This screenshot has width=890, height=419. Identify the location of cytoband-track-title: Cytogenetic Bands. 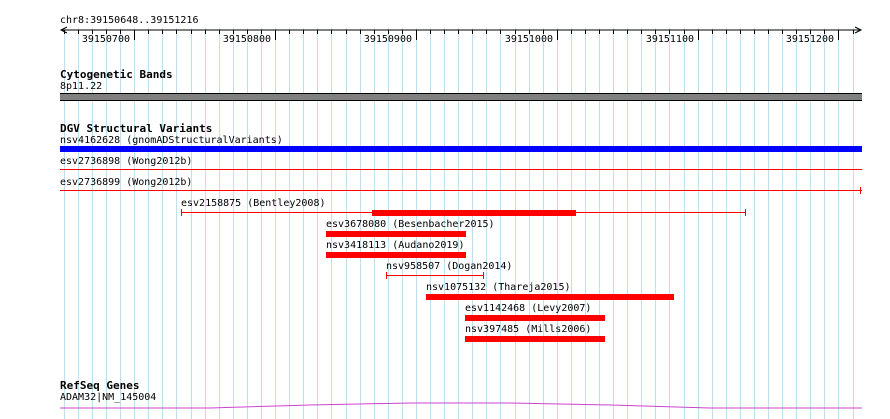
(116, 74).